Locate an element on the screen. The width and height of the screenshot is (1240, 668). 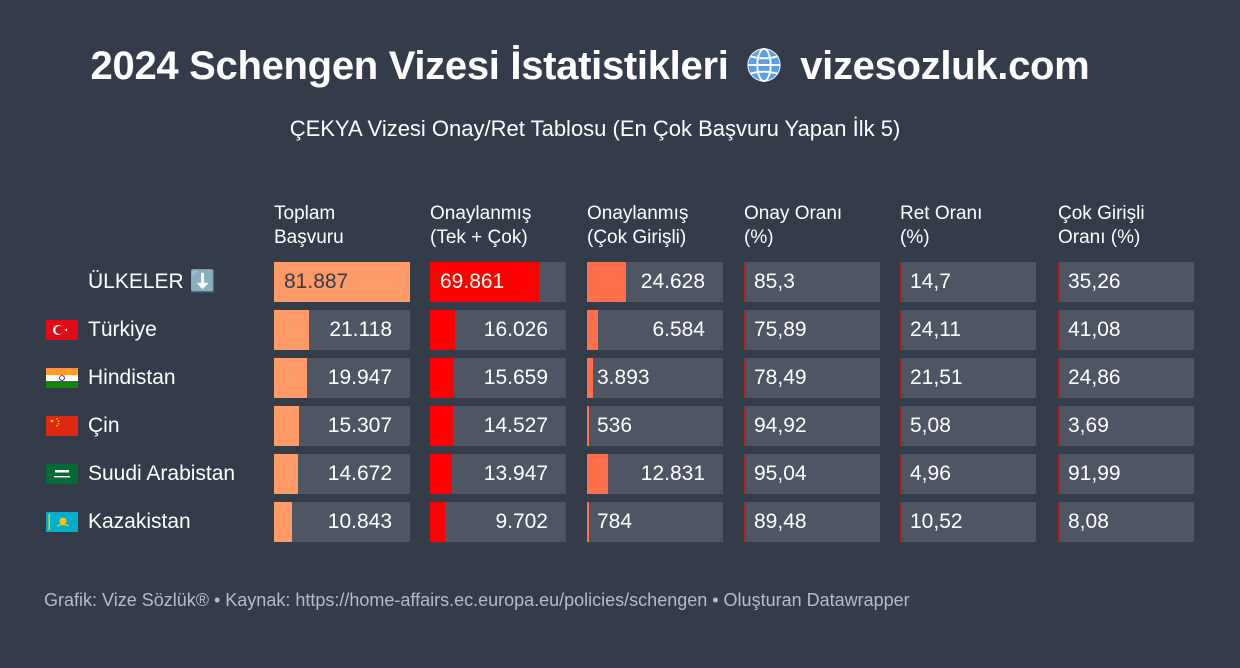
column-header-line: (Tek + Çok) is located at coordinates (479, 237).